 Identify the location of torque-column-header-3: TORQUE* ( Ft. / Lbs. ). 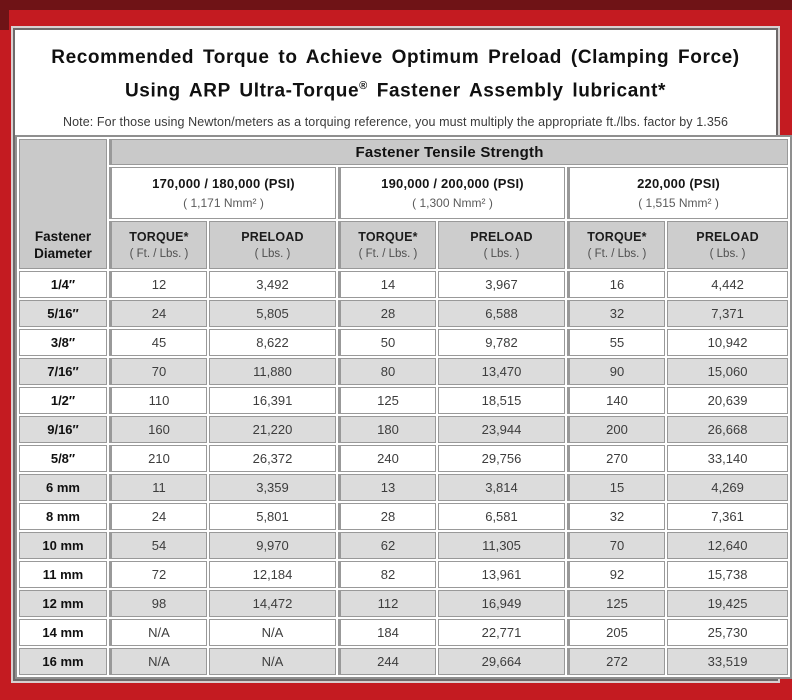
(616, 245).